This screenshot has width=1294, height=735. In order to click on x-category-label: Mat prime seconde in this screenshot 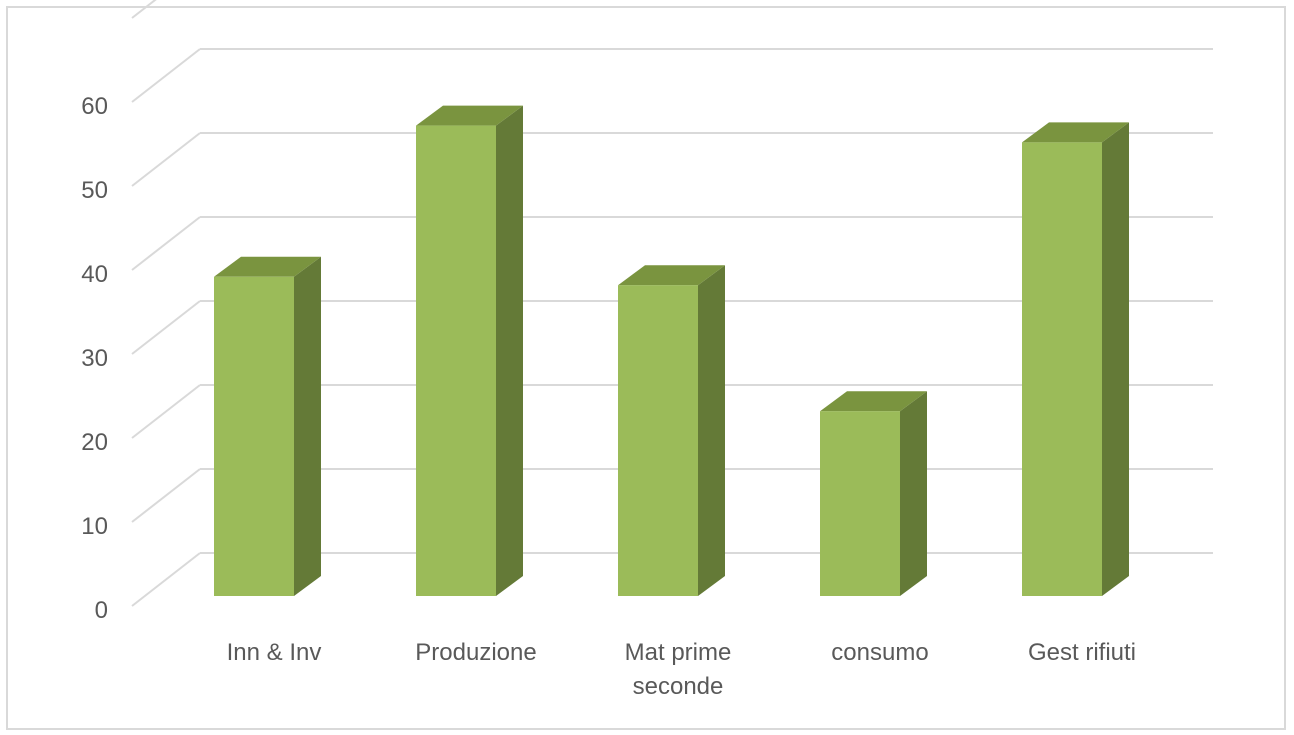, I will do `click(678, 669)`.